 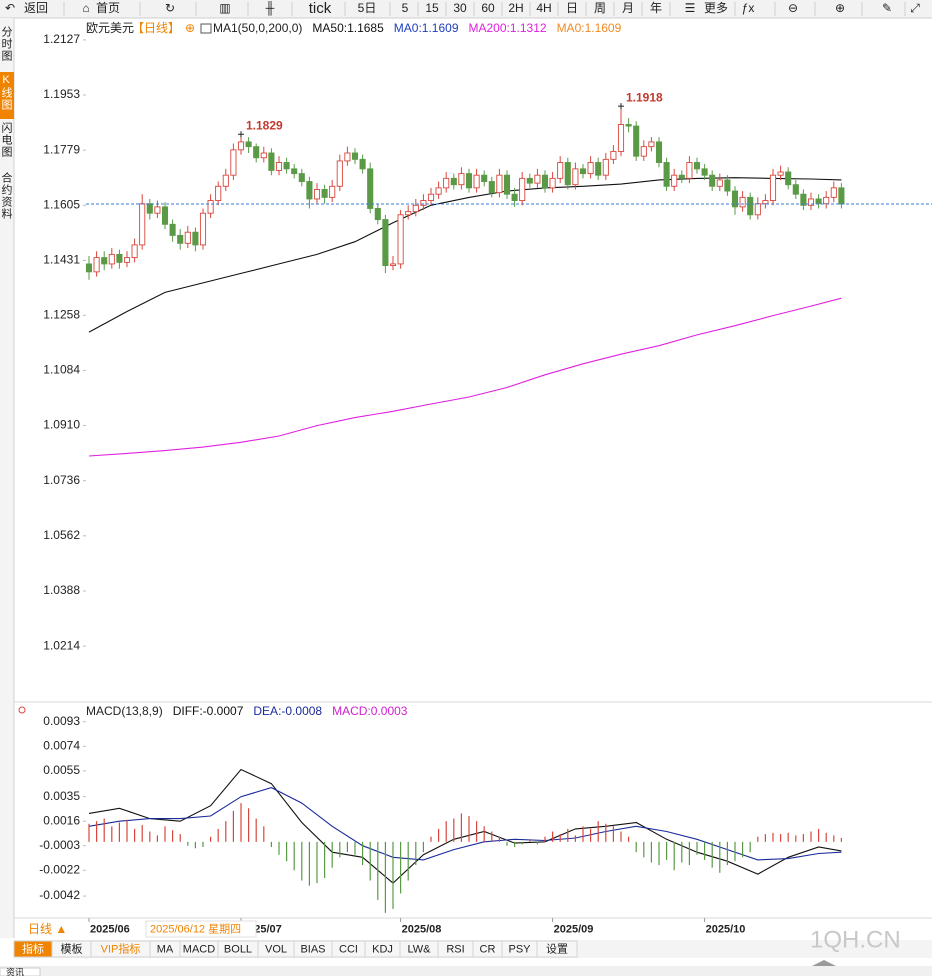 What do you see at coordinates (6, 44) in the screenshot?
I see `side-tab: 分时图` at bounding box center [6, 44].